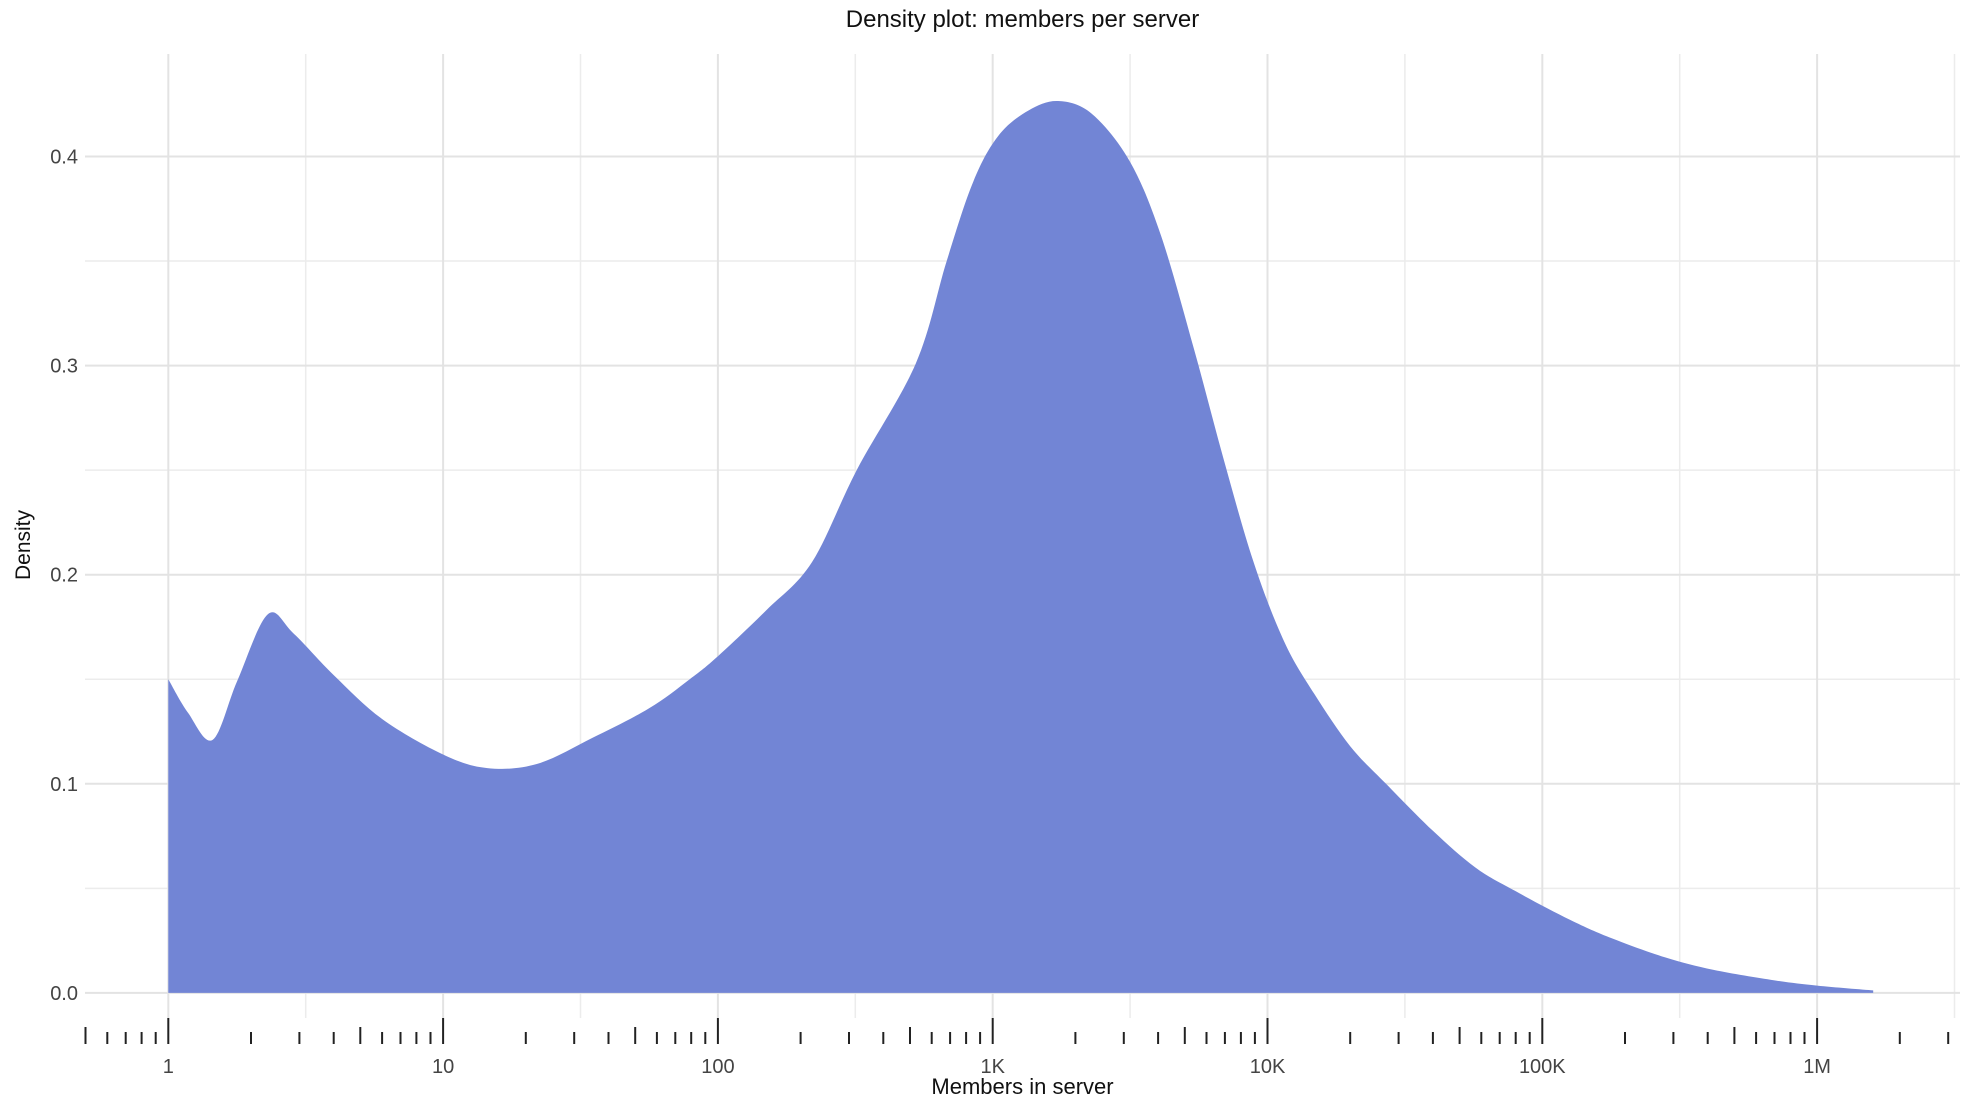  I want to click on svg-text: 0.1, so click(64, 785).